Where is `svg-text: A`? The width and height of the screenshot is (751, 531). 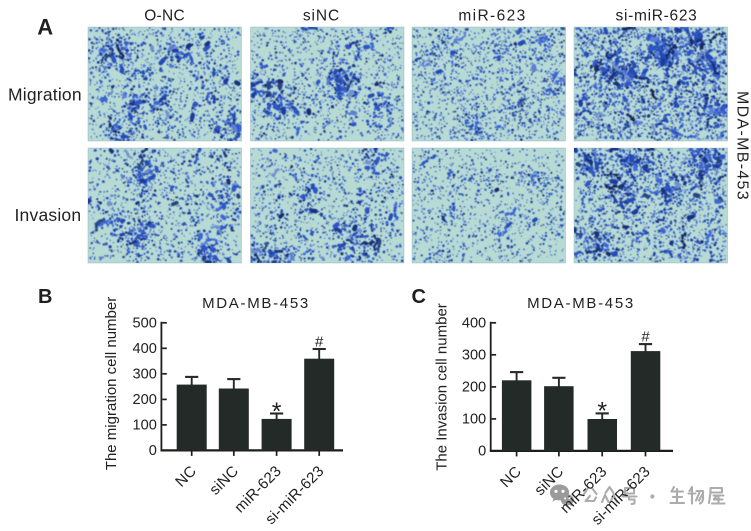 svg-text: A is located at coordinates (45, 27).